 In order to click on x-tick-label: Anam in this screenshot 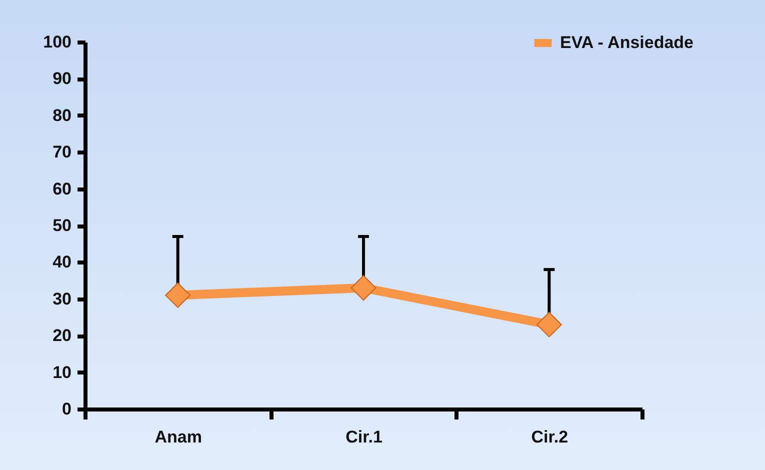, I will do `click(178, 437)`.